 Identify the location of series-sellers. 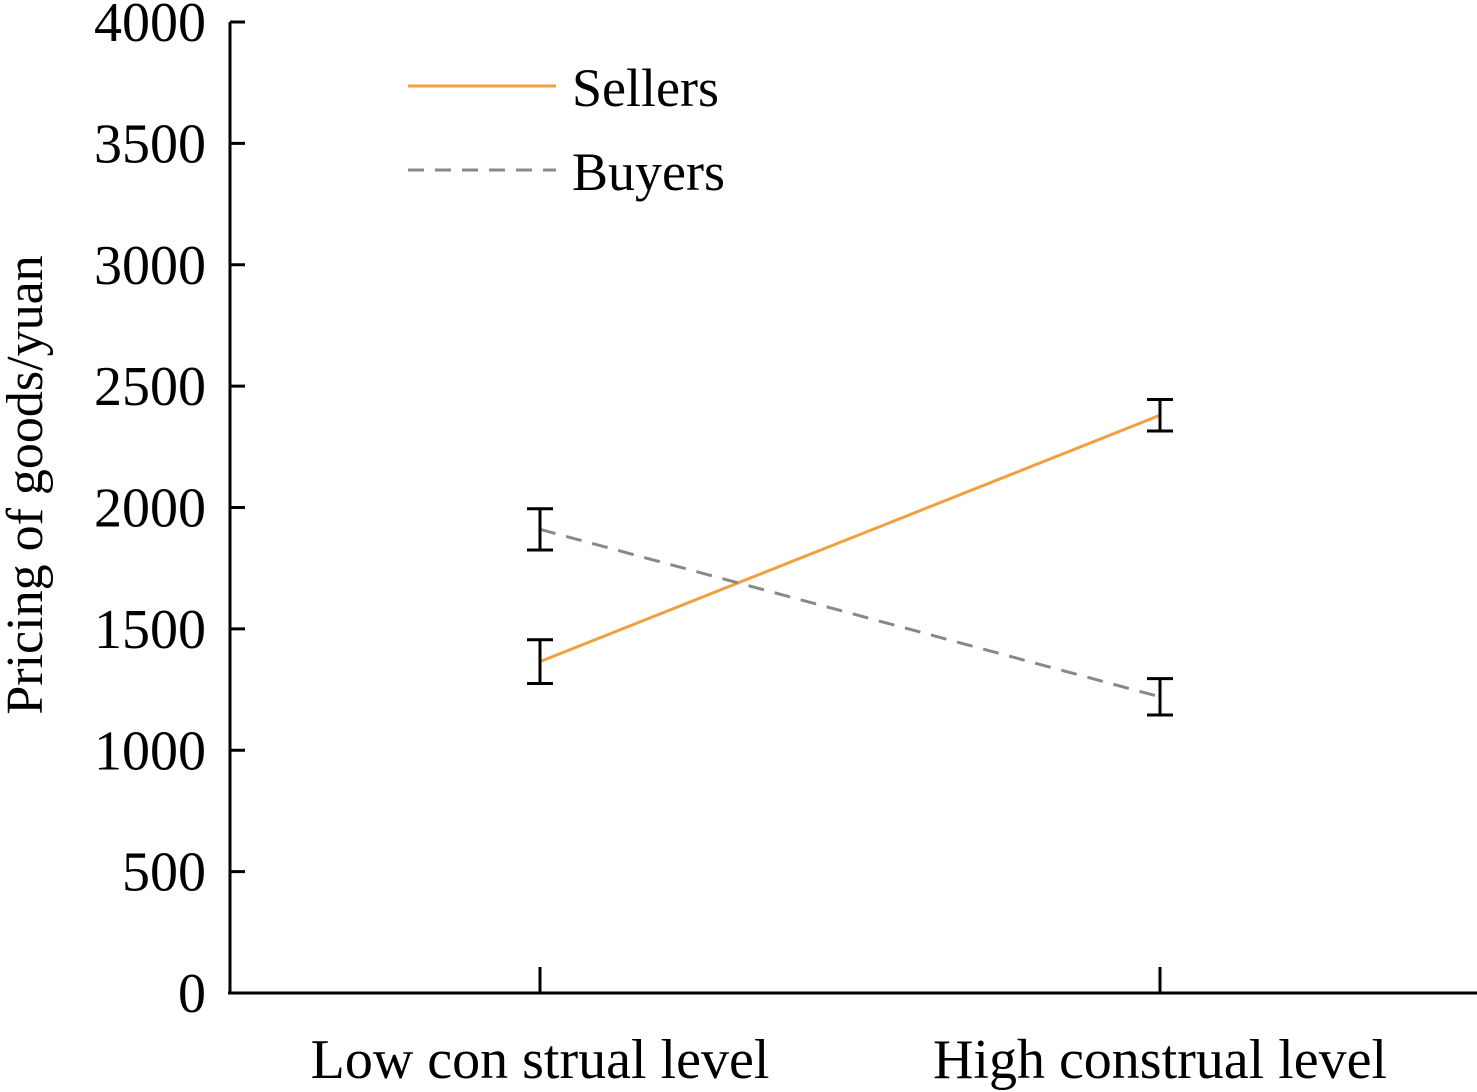
(850, 541).